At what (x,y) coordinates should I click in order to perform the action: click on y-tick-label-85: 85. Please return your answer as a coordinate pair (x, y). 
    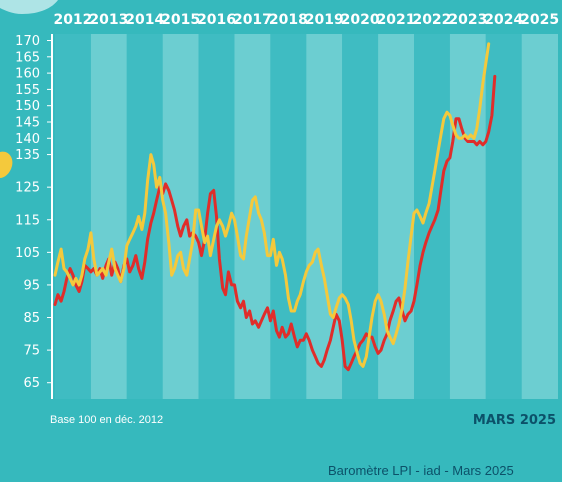
    Looking at the image, I should click on (31, 318).